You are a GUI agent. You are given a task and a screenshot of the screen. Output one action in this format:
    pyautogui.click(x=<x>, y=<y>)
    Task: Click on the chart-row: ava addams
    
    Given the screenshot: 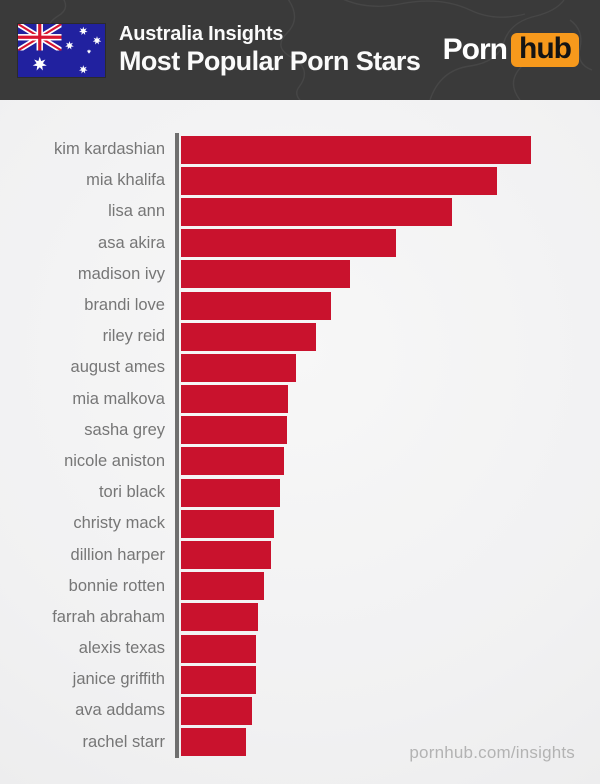 What is the action you would take?
    pyautogui.click(x=300, y=710)
    